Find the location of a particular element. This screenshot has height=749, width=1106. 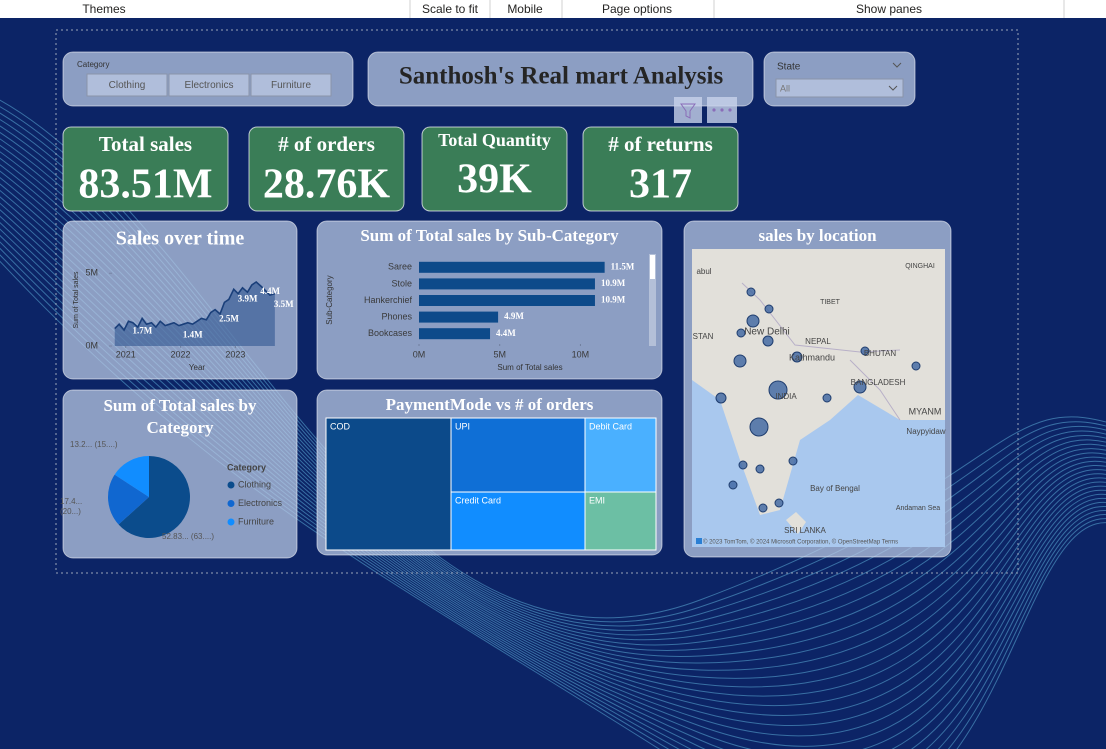

chart-title: Sum of Total sales by Category is located at coordinates (180, 416).